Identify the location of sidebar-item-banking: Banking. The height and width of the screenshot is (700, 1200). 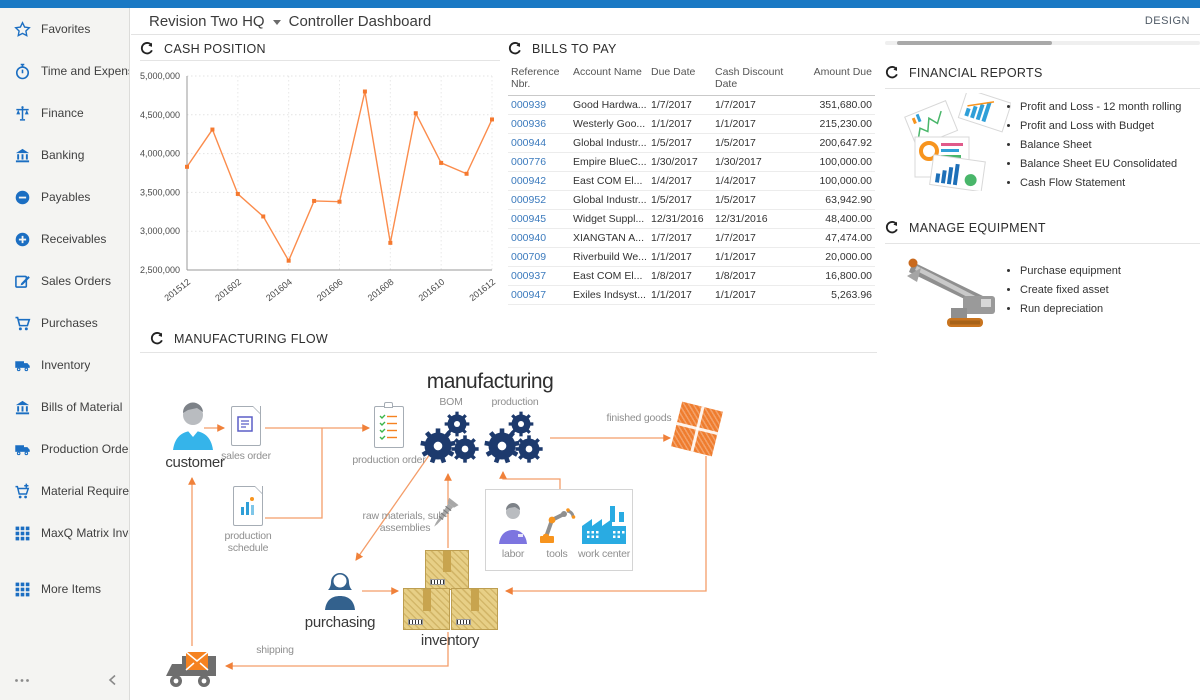
(64, 155).